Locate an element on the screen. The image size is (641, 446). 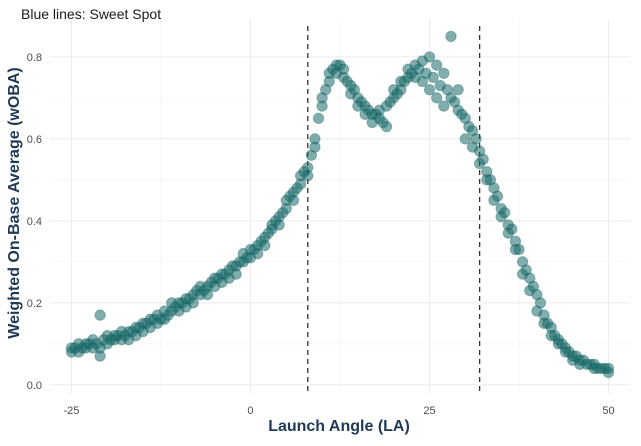
x-tick-label: 0 is located at coordinates (250, 411).